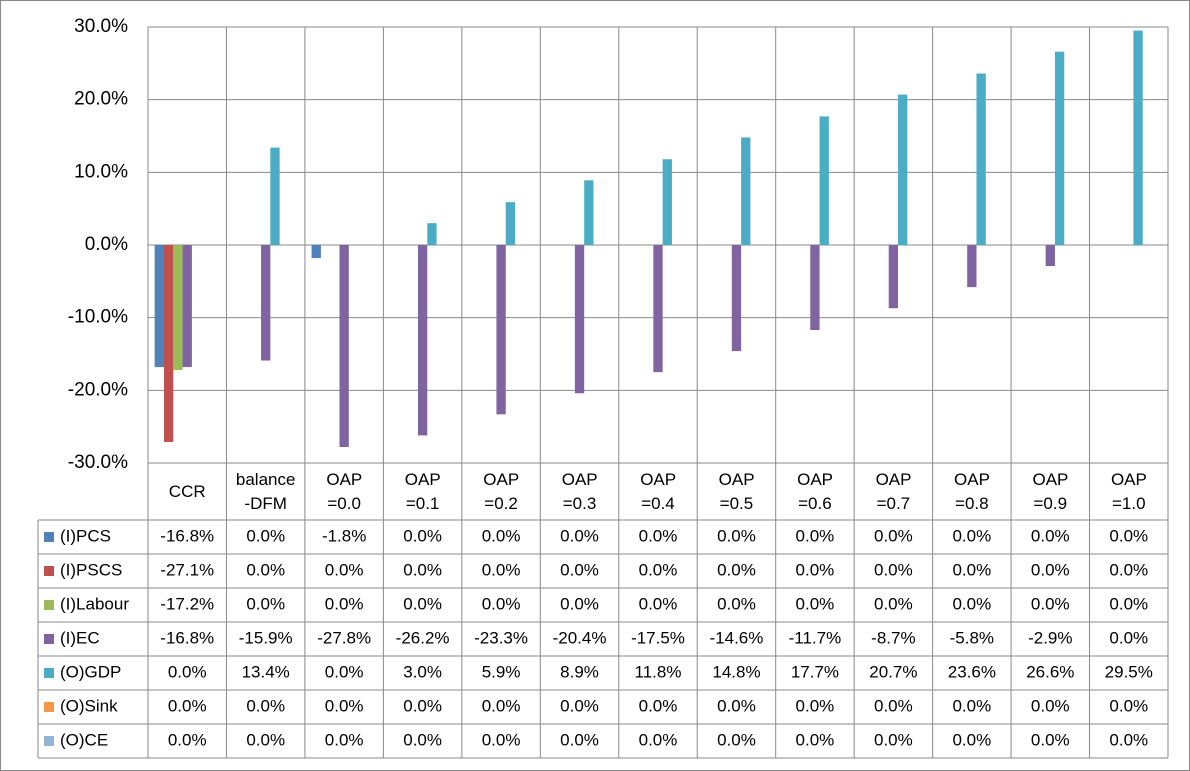 The image size is (1190, 771). What do you see at coordinates (101, 171) in the screenshot?
I see `y-tick-label: 10.0%` at bounding box center [101, 171].